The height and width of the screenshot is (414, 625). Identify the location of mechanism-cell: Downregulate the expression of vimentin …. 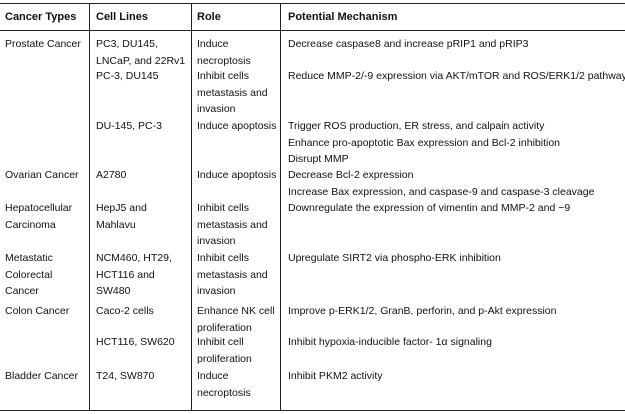
(429, 208).